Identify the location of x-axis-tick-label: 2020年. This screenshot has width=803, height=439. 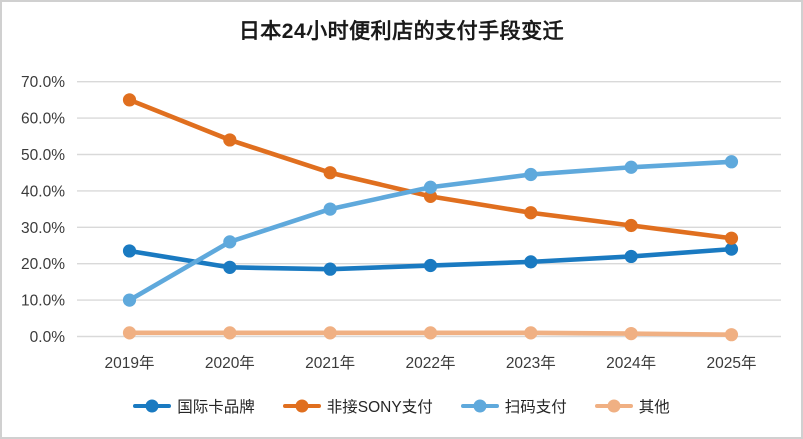
(230, 363).